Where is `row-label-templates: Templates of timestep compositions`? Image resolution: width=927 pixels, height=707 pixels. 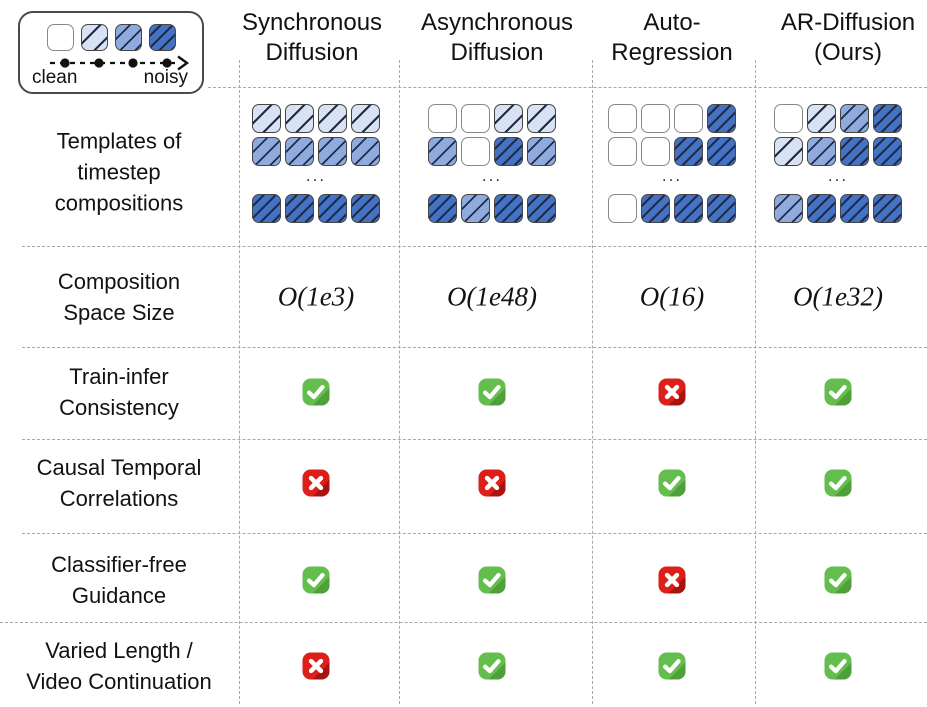 row-label-templates: Templates of timestep compositions is located at coordinates (119, 172).